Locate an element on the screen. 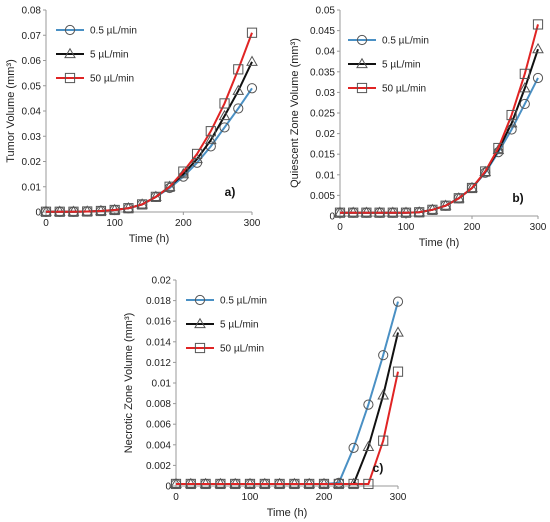 Image resolution: width=550 pixels, height=522 pixels. y-tick-label: 0.045 is located at coordinates (322, 31).